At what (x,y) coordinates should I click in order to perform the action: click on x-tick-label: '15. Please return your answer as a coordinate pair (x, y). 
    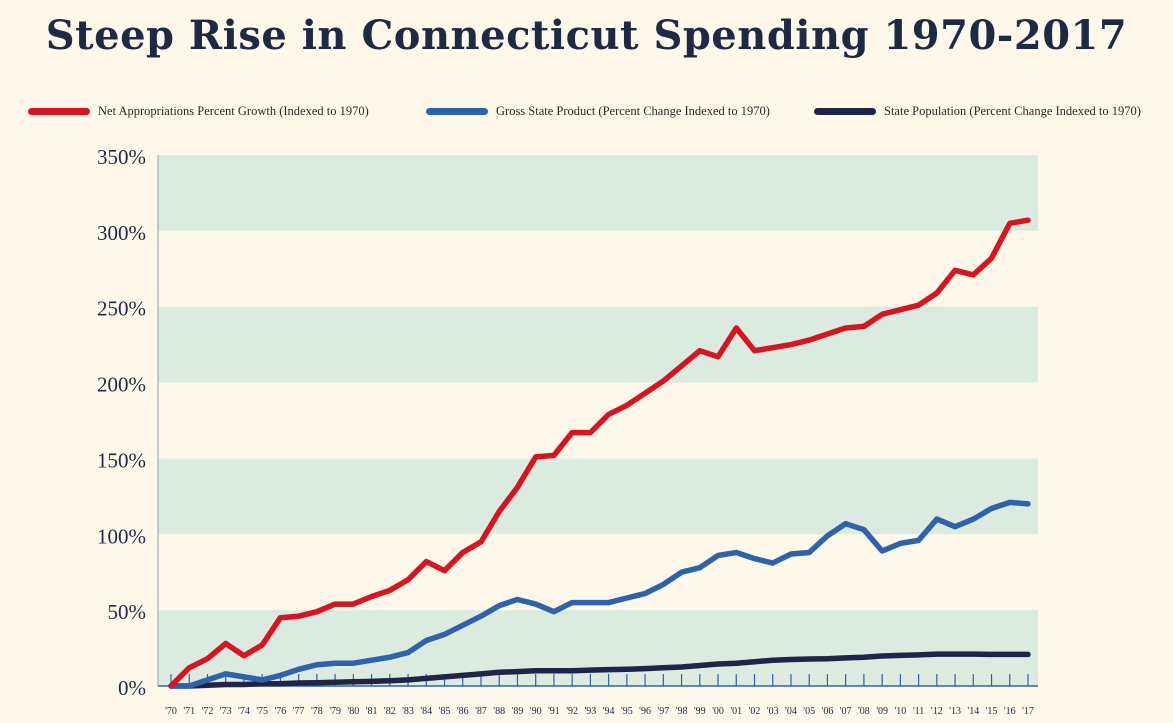
    Looking at the image, I should click on (992, 711).